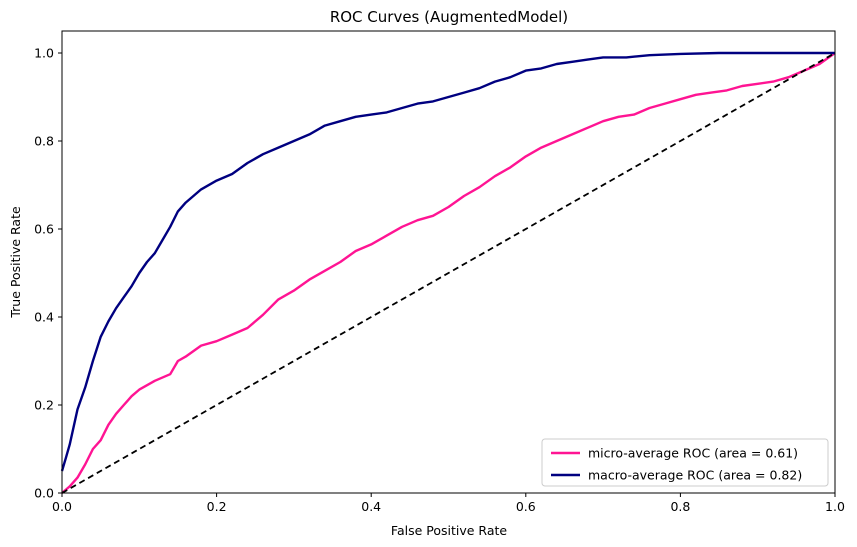  I want to click on x-tick-label: 1.0, so click(835, 506).